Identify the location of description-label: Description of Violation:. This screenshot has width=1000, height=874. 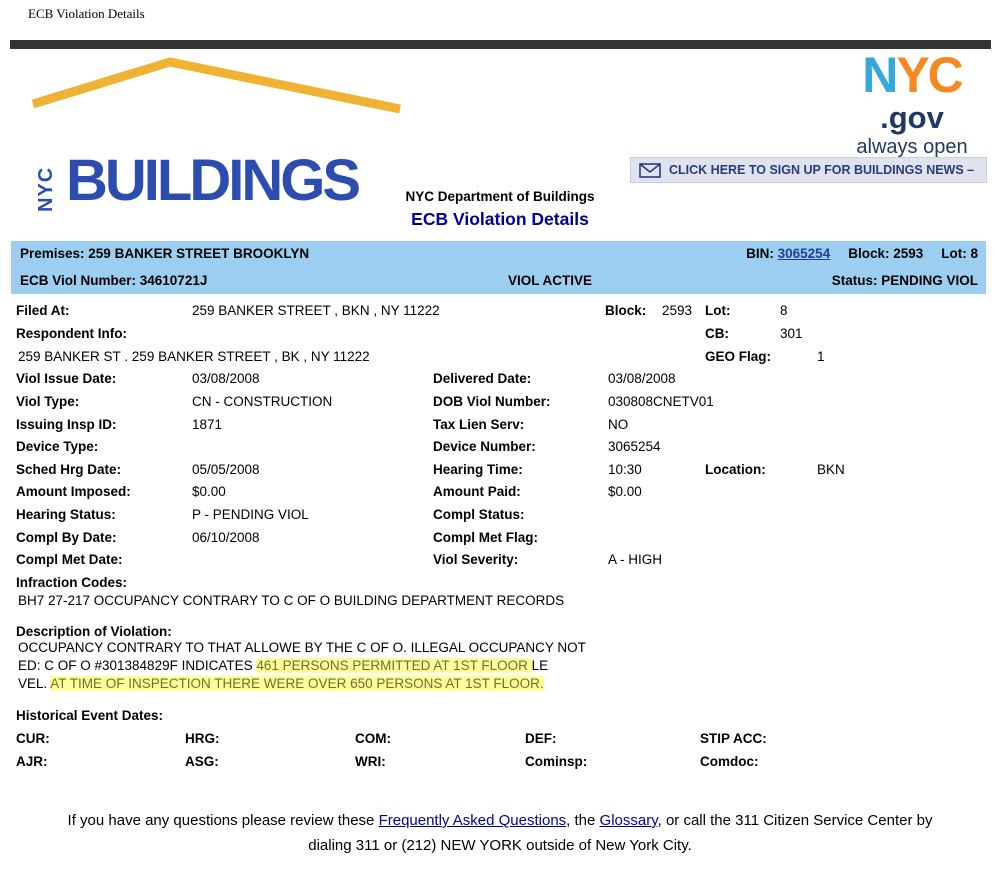
(94, 631).